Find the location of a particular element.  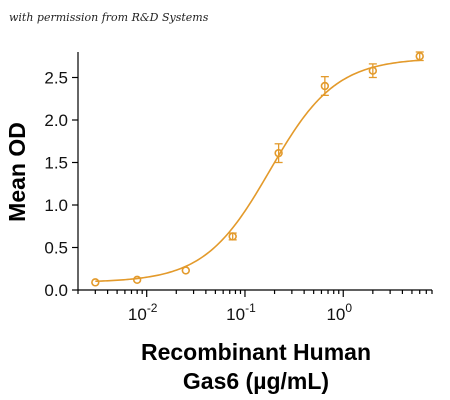

y-tick-label: 1.5 is located at coordinates (56, 163).